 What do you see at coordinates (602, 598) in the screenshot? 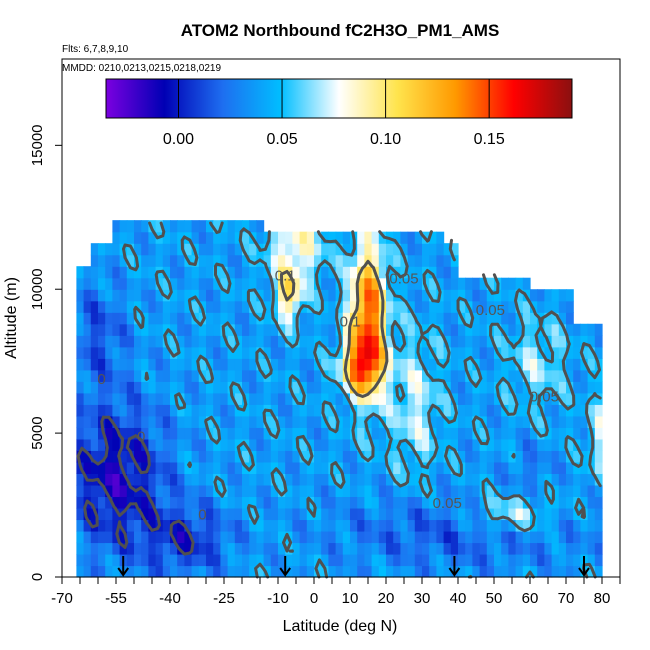
I see `x-tick-label: 80` at bounding box center [602, 598].